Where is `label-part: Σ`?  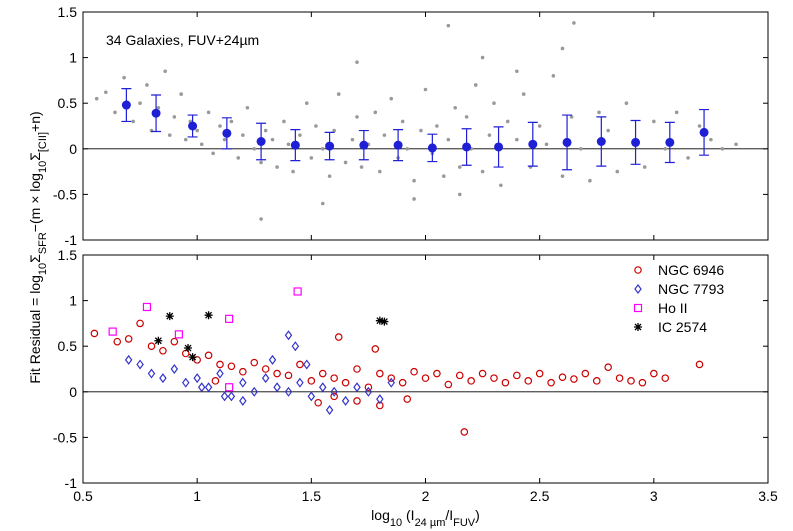
label-part: Σ is located at coordinates (35, 258).